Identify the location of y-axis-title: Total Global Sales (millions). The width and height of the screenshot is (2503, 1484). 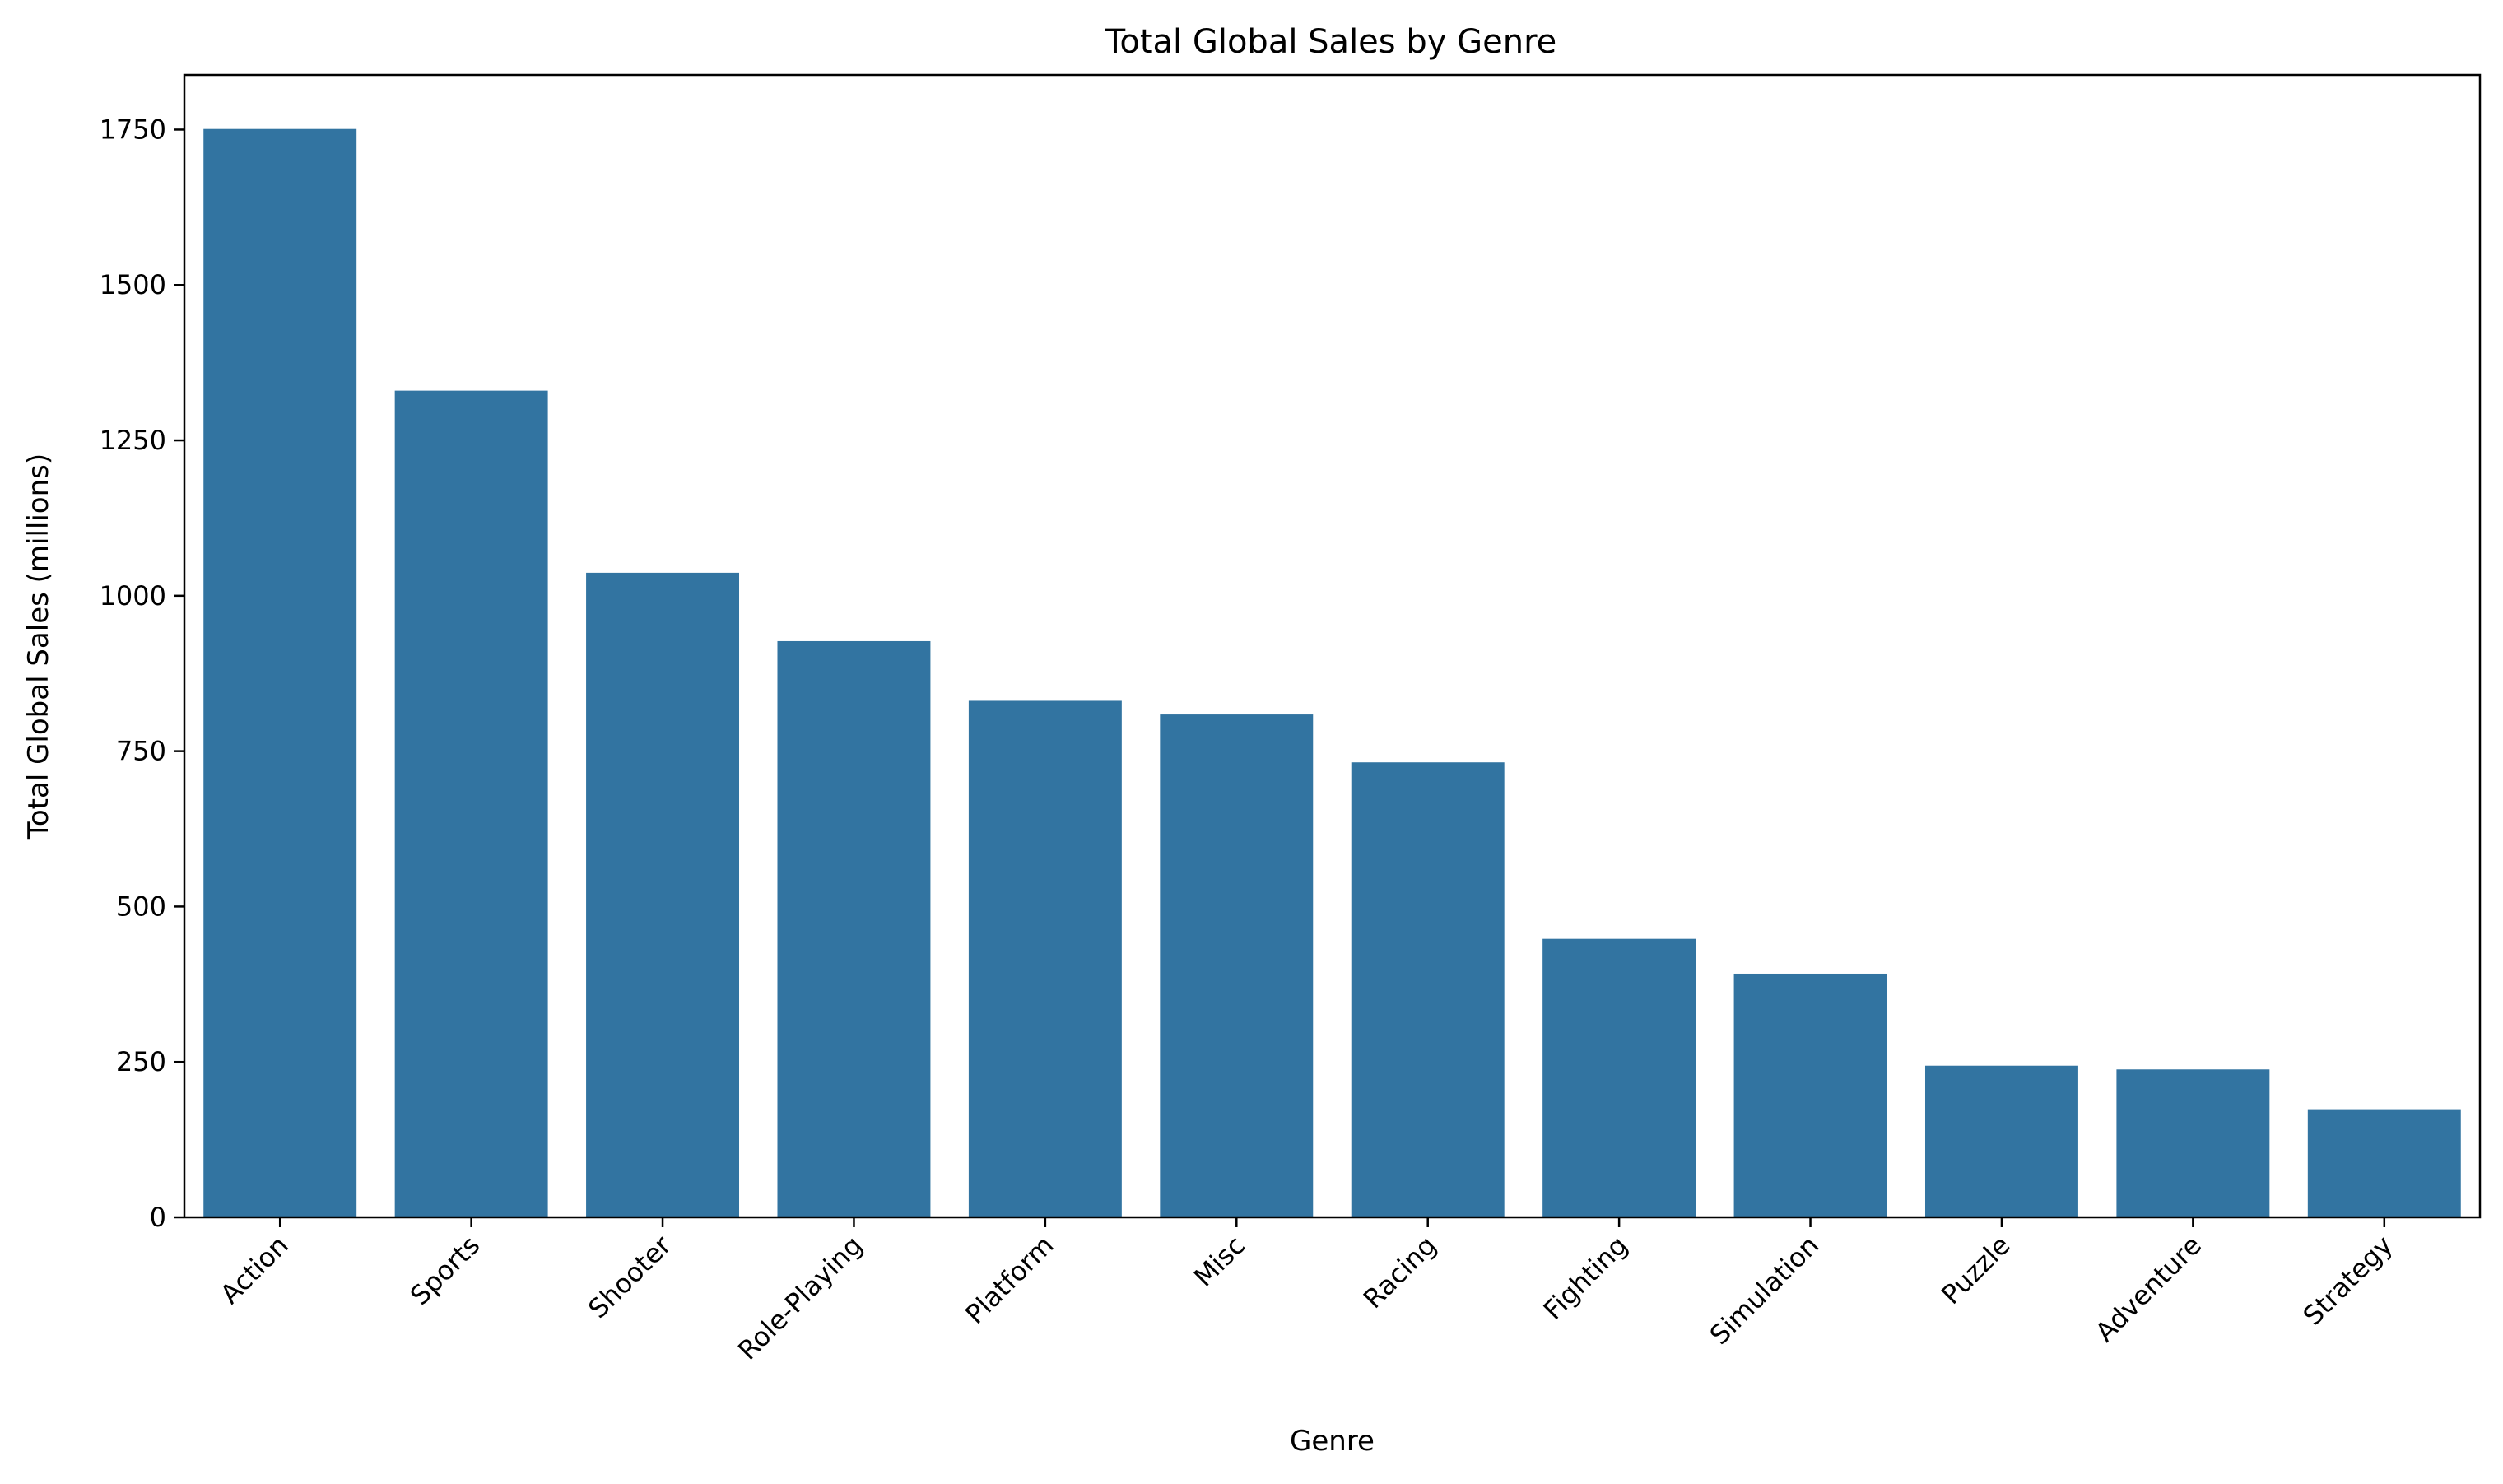
(38, 647).